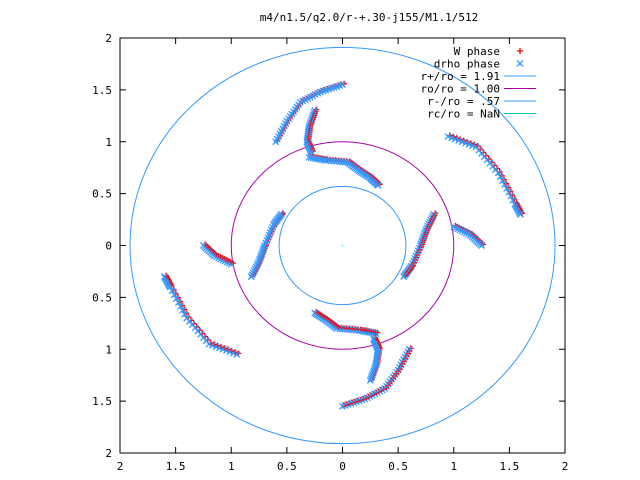 This screenshot has width=640, height=480. What do you see at coordinates (520, 63) in the screenshot?
I see `legend-swatch-cross` at bounding box center [520, 63].